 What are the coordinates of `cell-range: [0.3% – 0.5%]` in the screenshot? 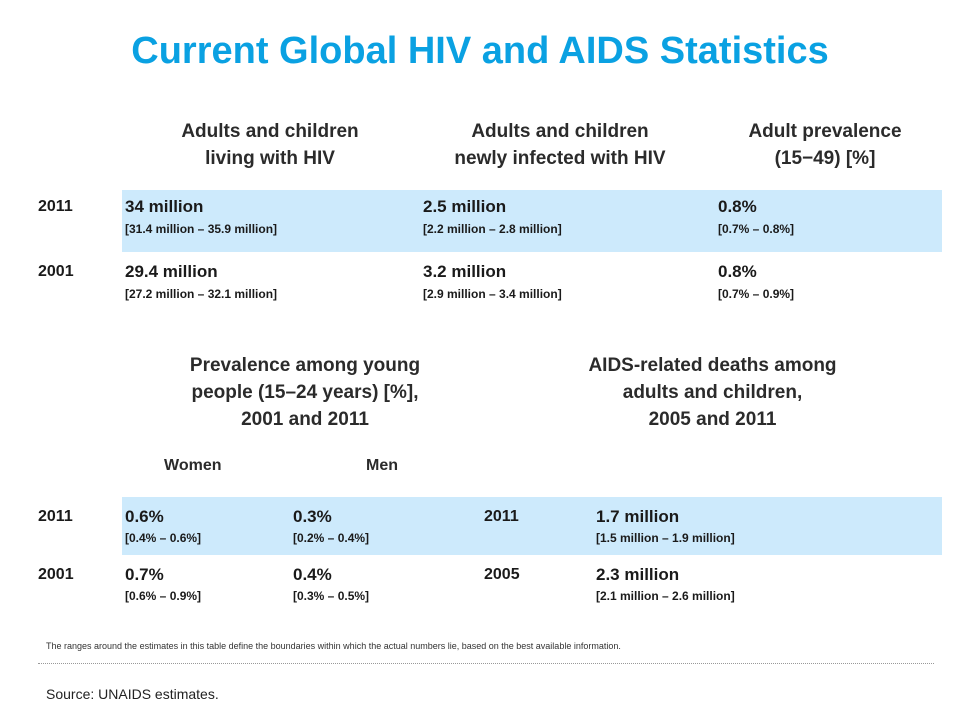 It's located at (331, 596).